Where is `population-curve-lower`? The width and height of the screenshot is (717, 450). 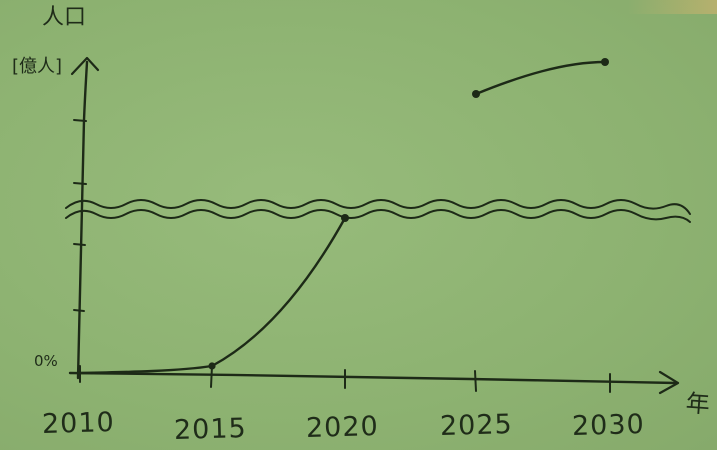
population-curve-lower is located at coordinates (212, 295).